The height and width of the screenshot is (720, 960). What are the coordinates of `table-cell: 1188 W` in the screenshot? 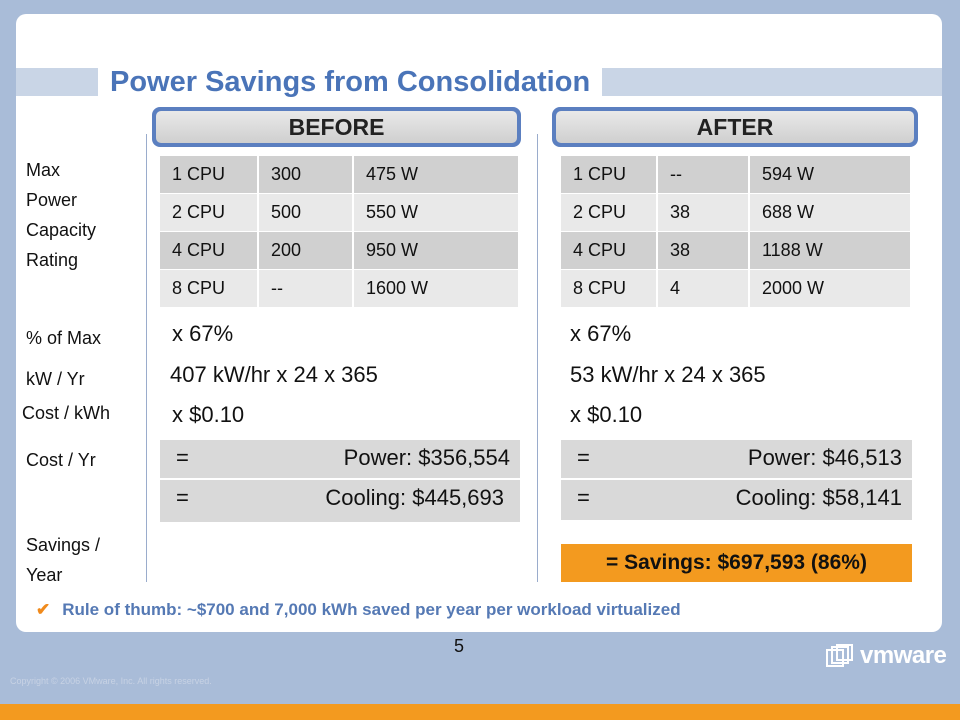 It's located at (830, 250).